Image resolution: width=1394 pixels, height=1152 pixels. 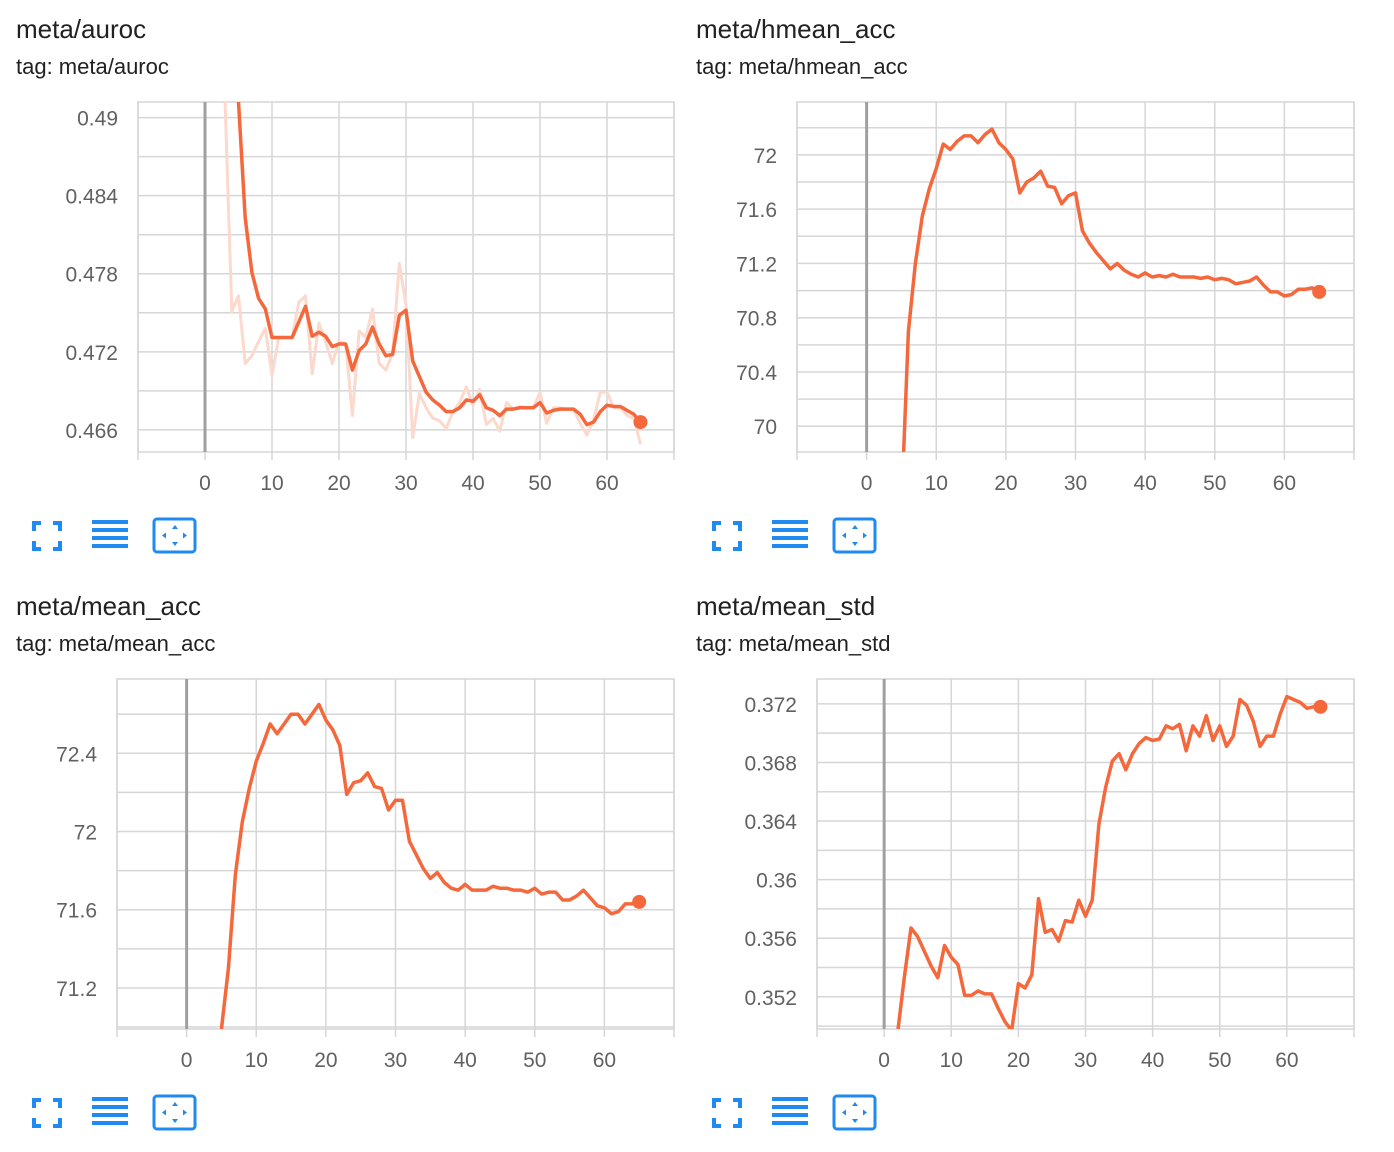 What do you see at coordinates (116, 643) in the screenshot?
I see `card-tag: tag: meta/mean_acc` at bounding box center [116, 643].